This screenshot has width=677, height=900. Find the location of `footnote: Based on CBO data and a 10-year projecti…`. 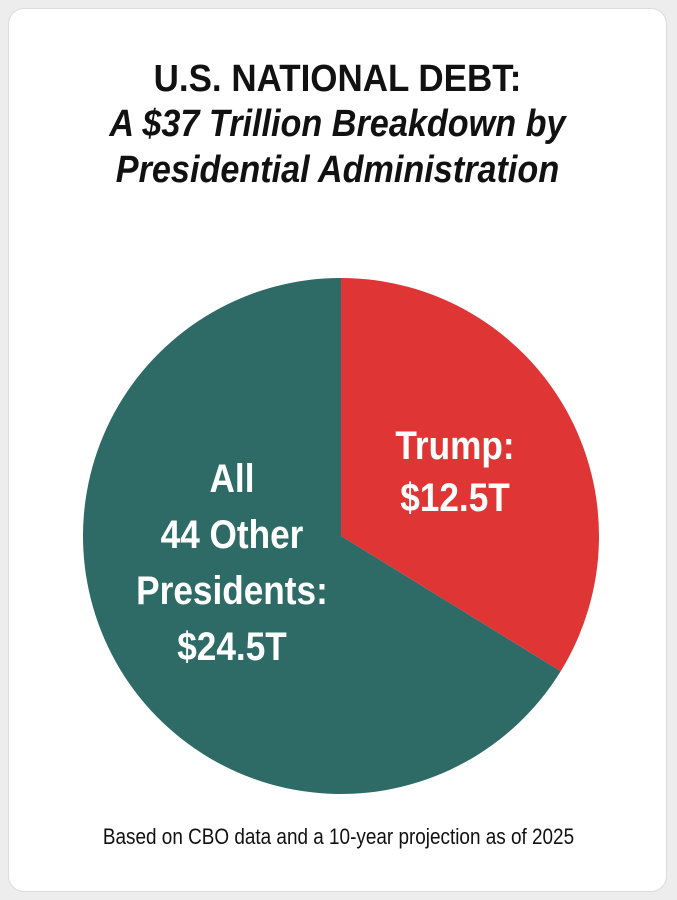

footnote: Based on CBO data and a 10-year projecti… is located at coordinates (338, 836).